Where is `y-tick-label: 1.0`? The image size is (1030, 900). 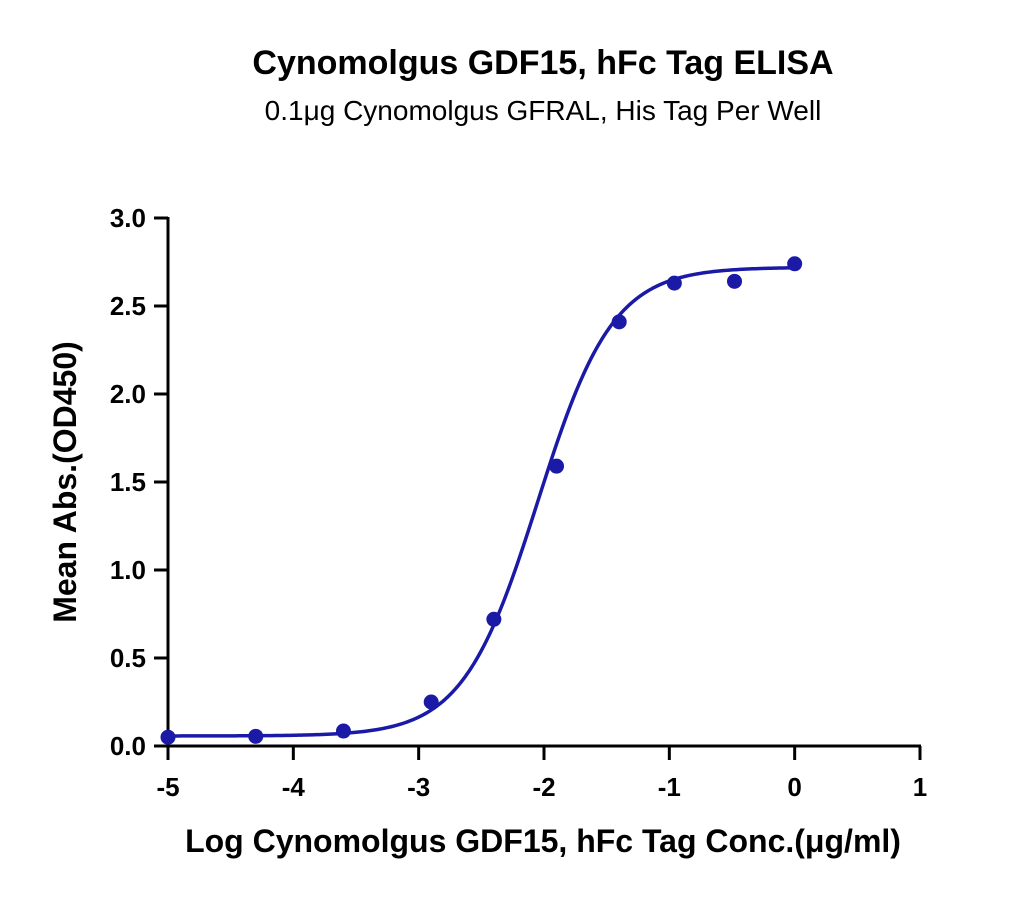 y-tick-label: 1.0 is located at coordinates (128, 570).